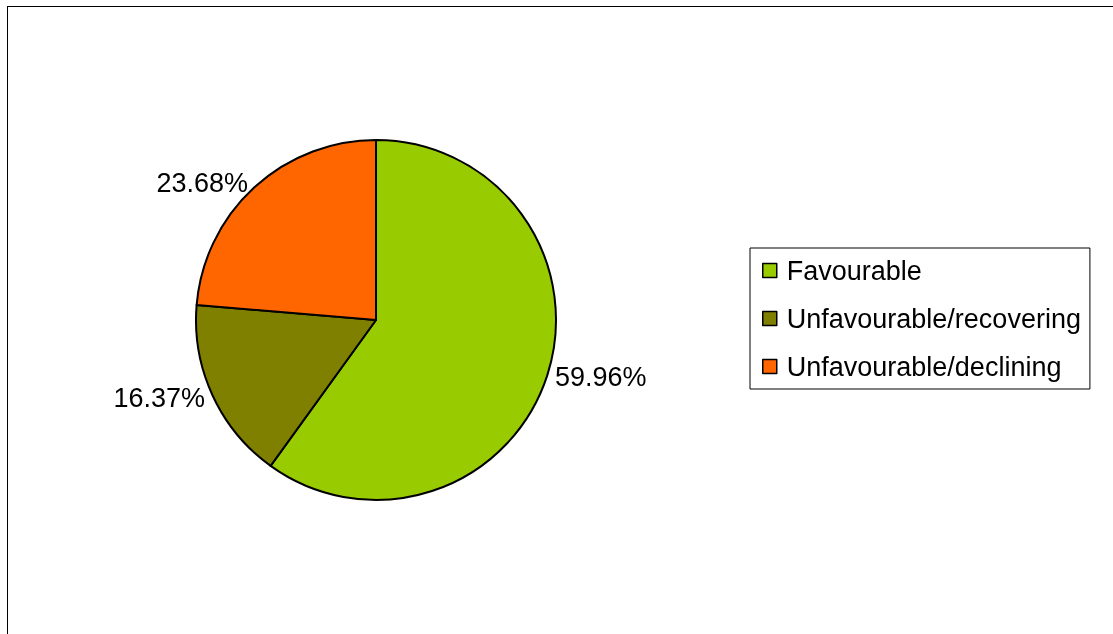  What do you see at coordinates (202, 183) in the screenshot?
I see `data-label: 23.68%` at bounding box center [202, 183].